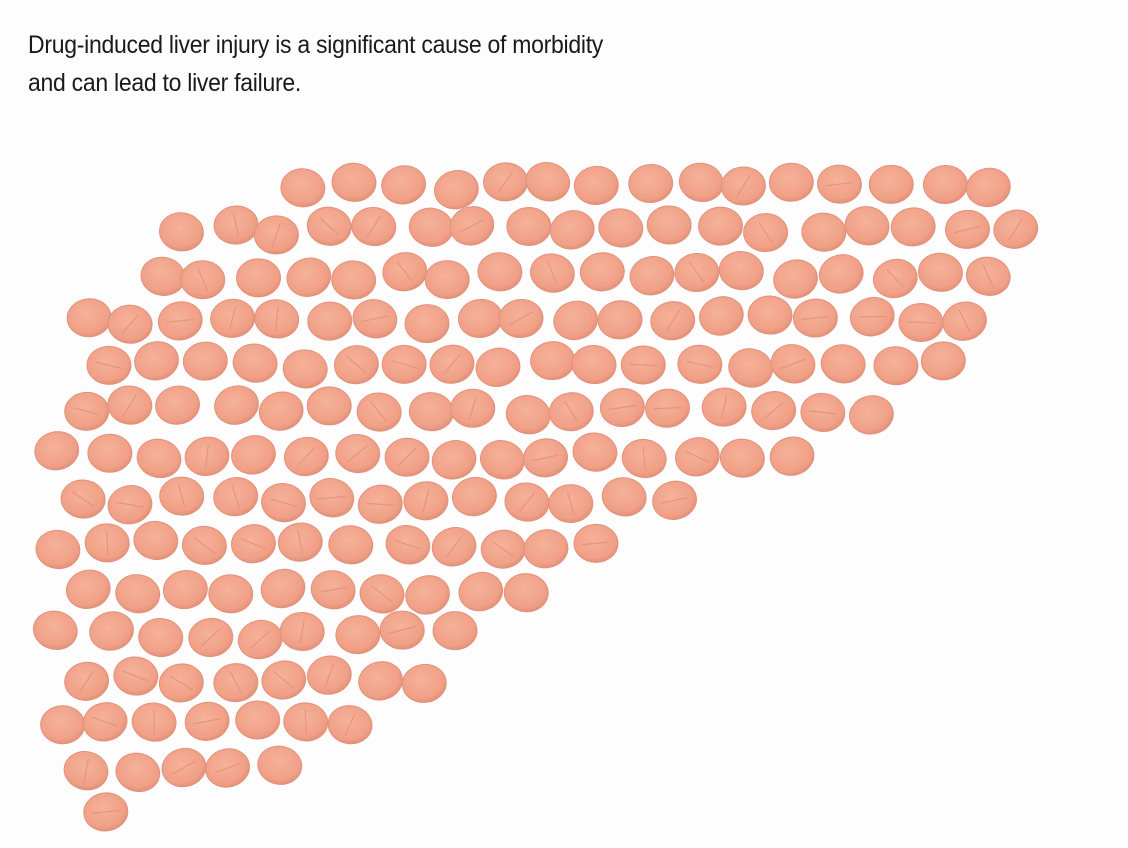 The height and width of the screenshot is (848, 1128). Describe the element at coordinates (165, 83) in the screenshot. I see `caption-line: and can lead to liver failure.` at that location.